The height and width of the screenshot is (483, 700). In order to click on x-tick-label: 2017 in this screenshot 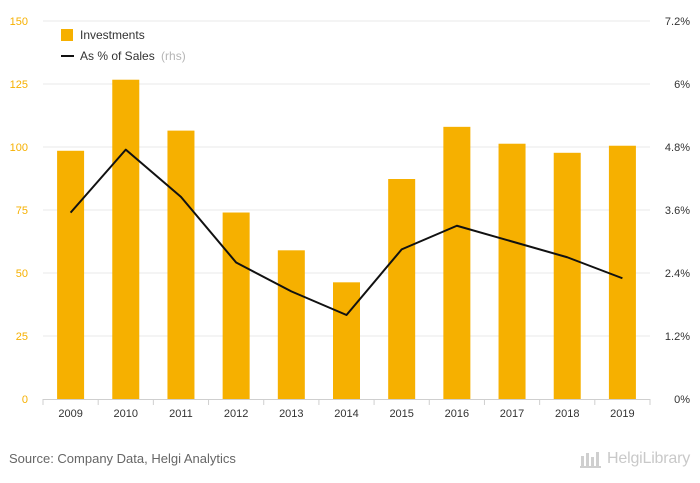, I will do `click(512, 414)`.